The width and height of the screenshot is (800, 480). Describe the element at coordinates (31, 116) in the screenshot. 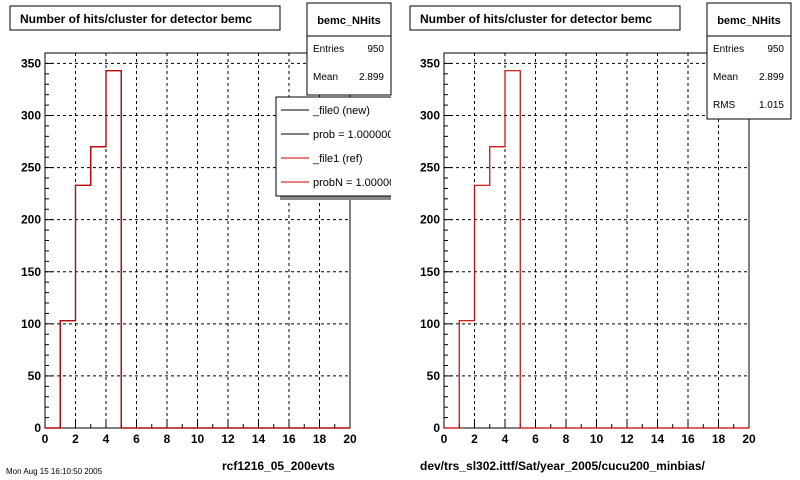

I see `y-tick-label-left-6: 300` at that location.